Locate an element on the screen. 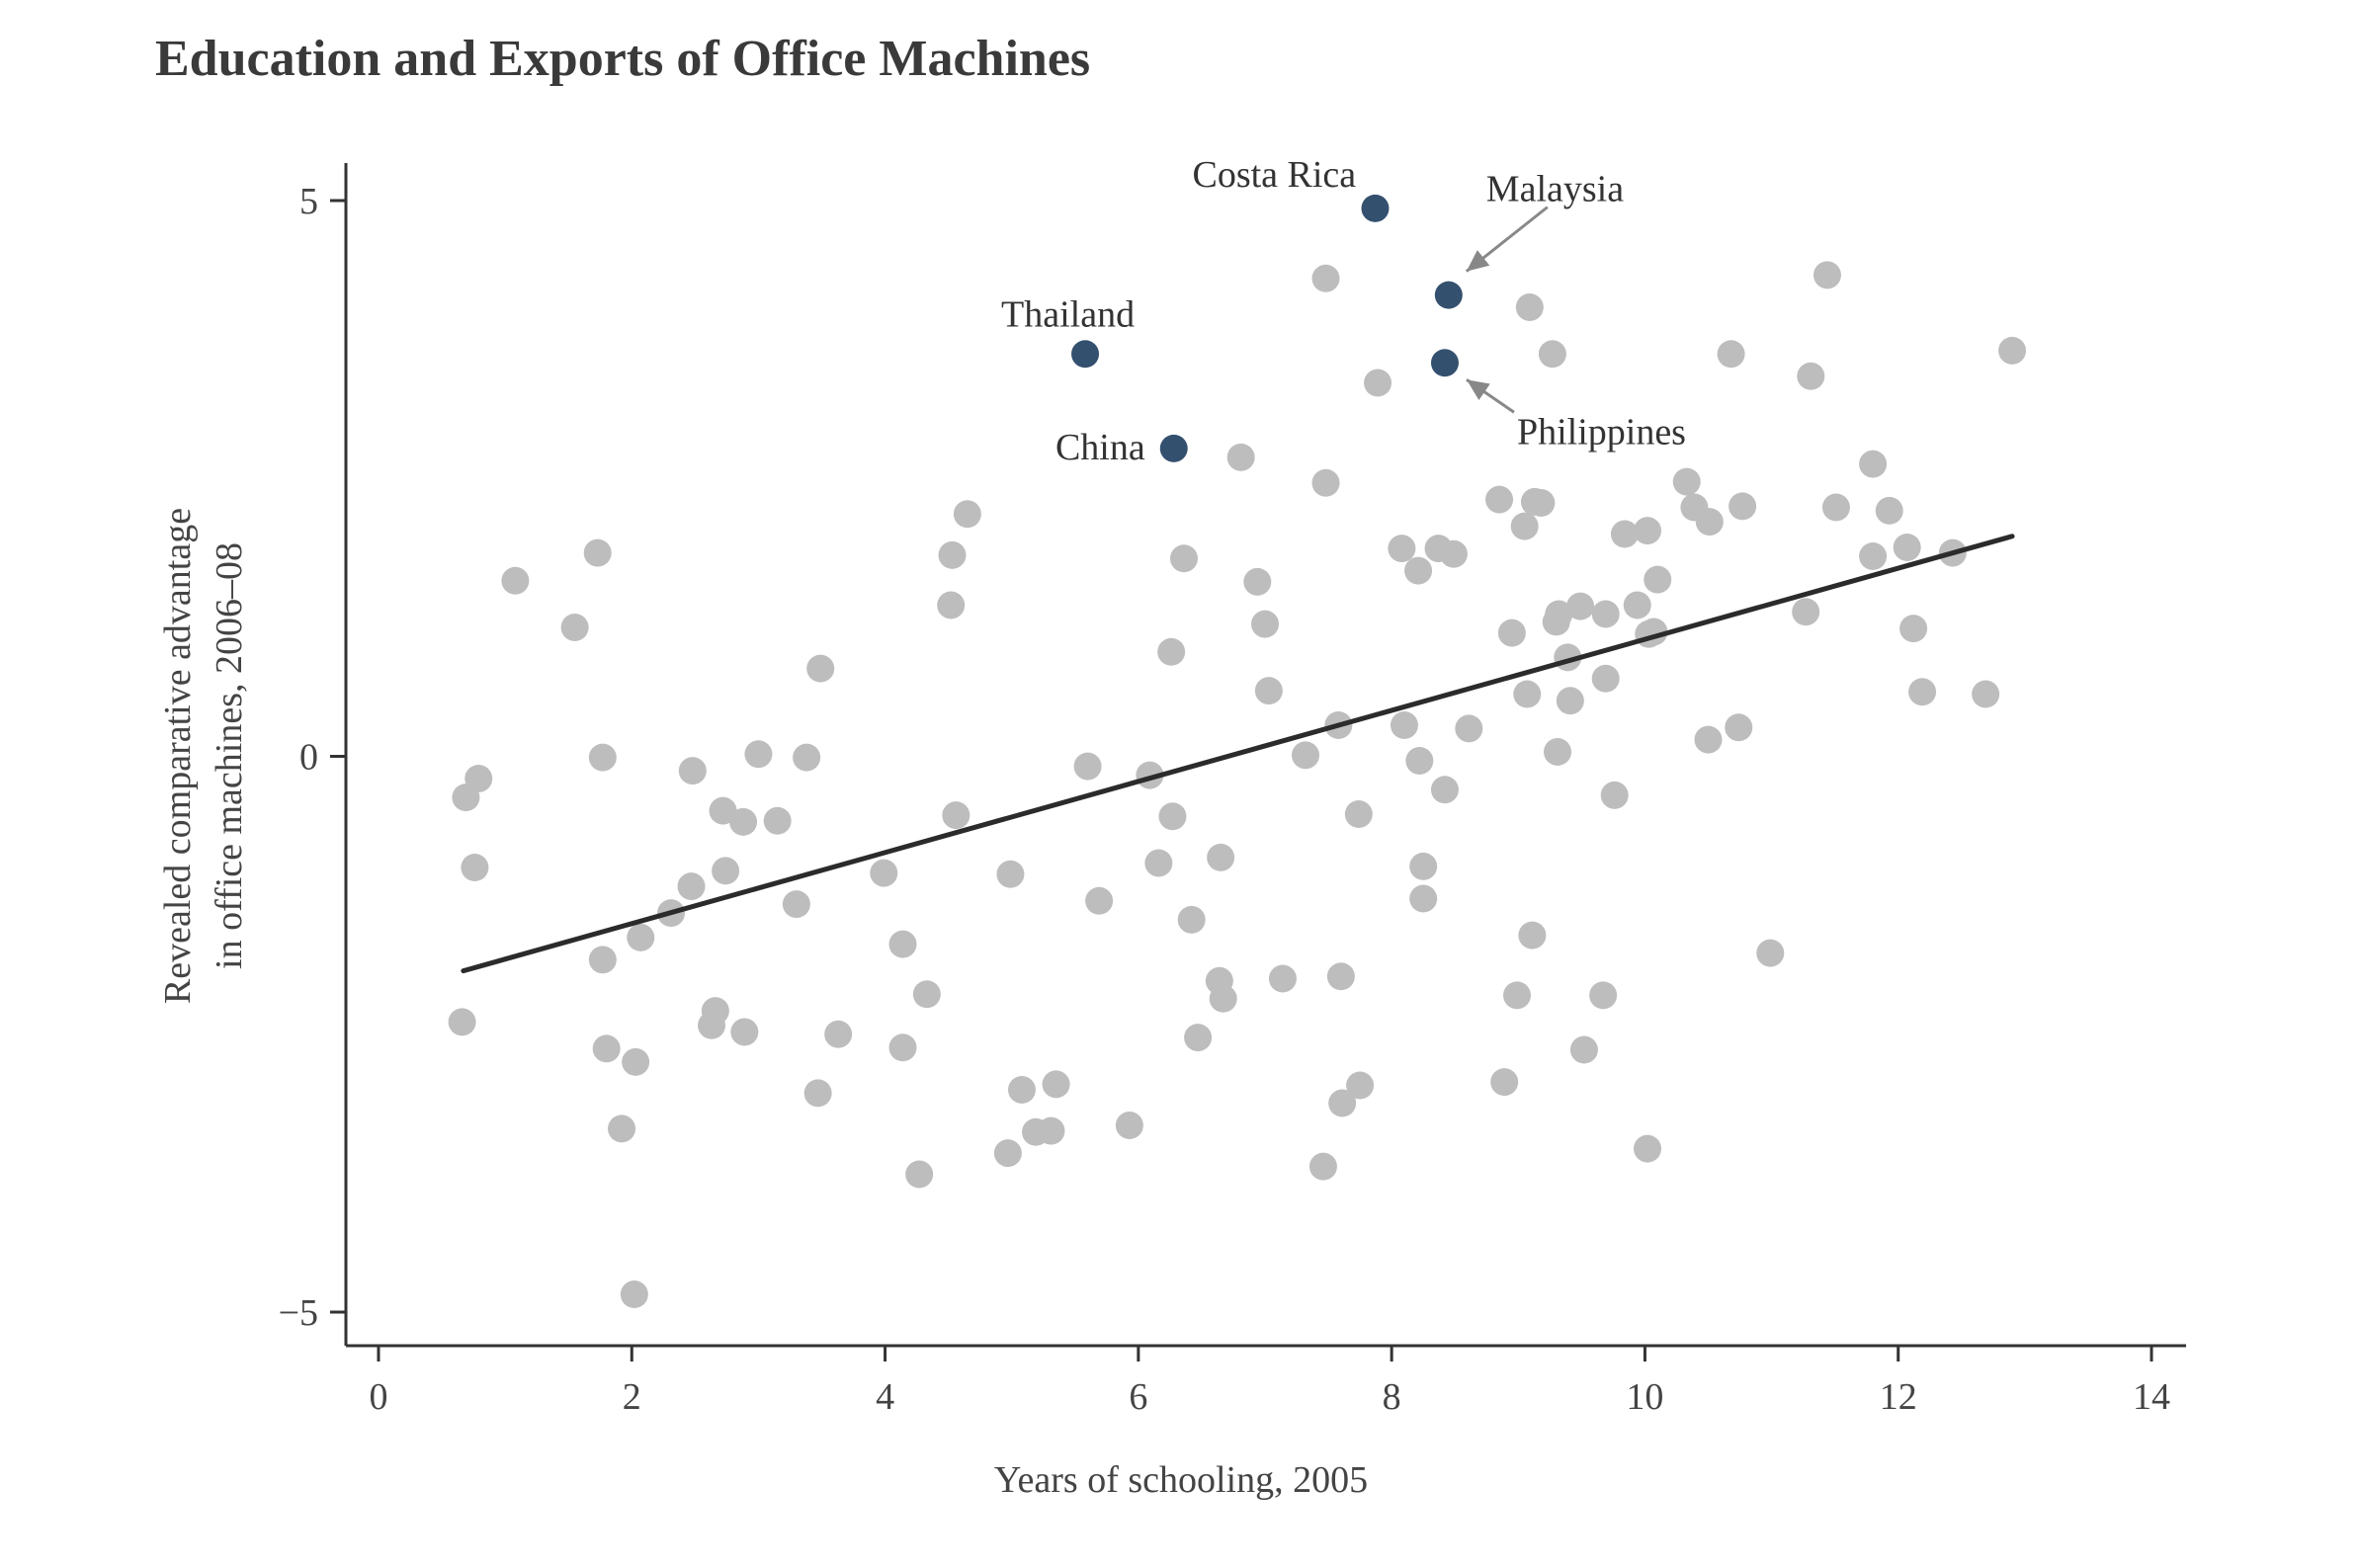  x-axis-label: Years of schooling, 2005 is located at coordinates (1181, 1480).